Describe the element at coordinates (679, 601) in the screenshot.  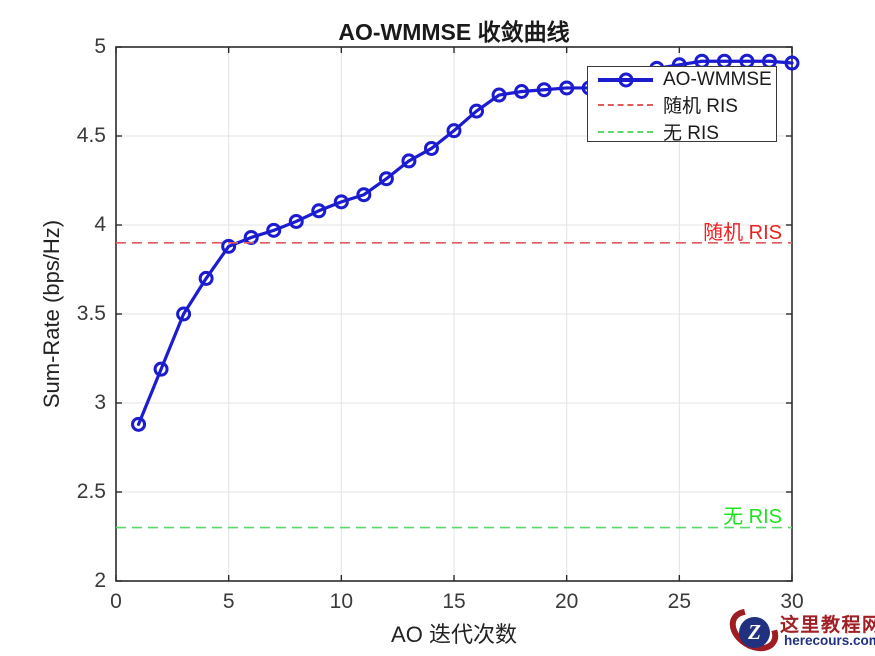
I see `x-tick-label: 25` at that location.